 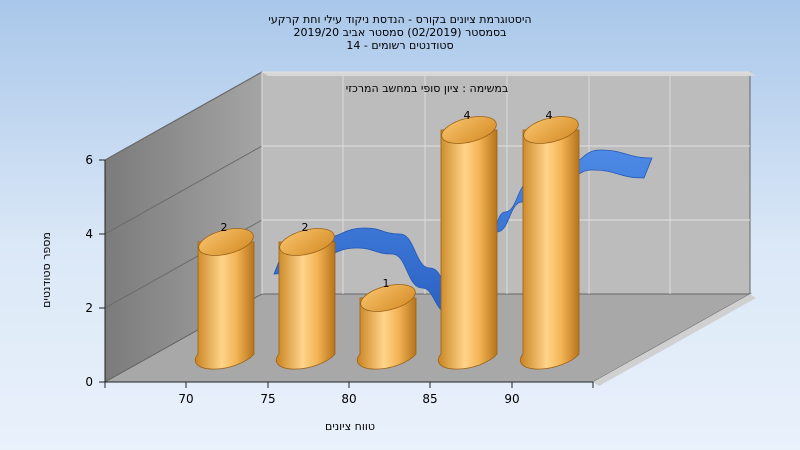 I want to click on bar-value-label: 1, so click(x=386, y=283).